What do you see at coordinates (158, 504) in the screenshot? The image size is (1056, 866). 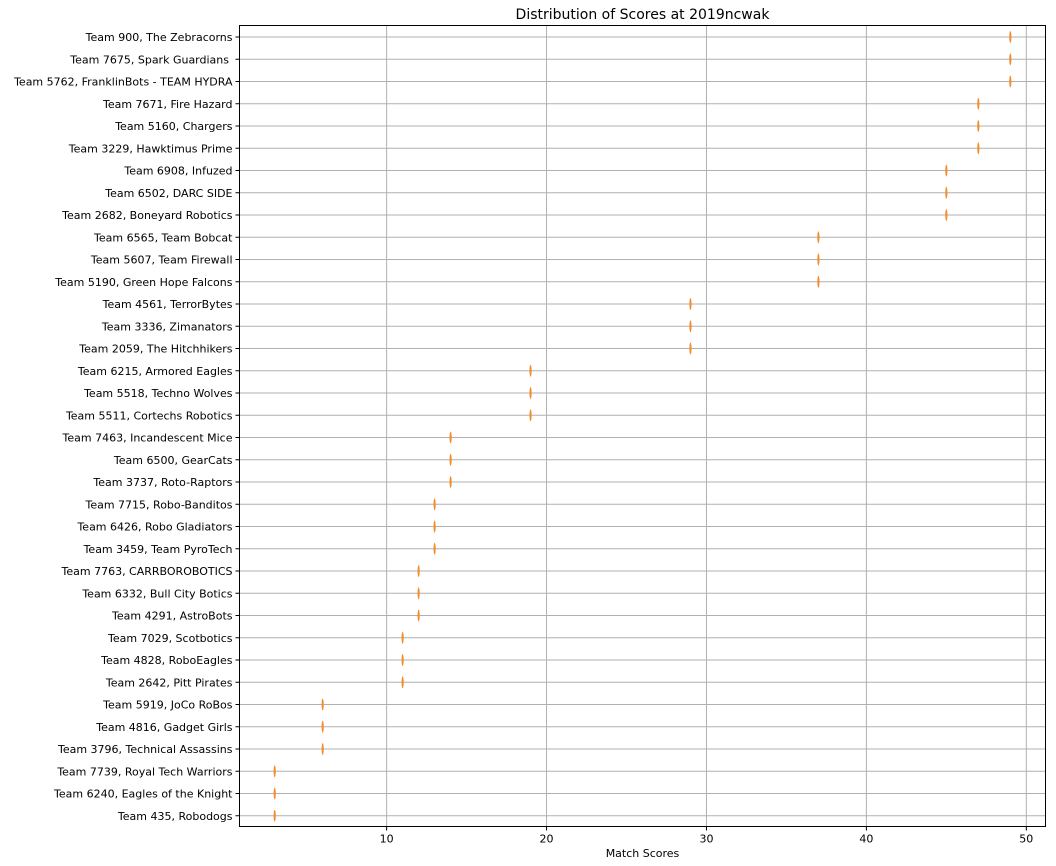 I see `y-tick-label: Team 7715, Robo-Banditos` at bounding box center [158, 504].